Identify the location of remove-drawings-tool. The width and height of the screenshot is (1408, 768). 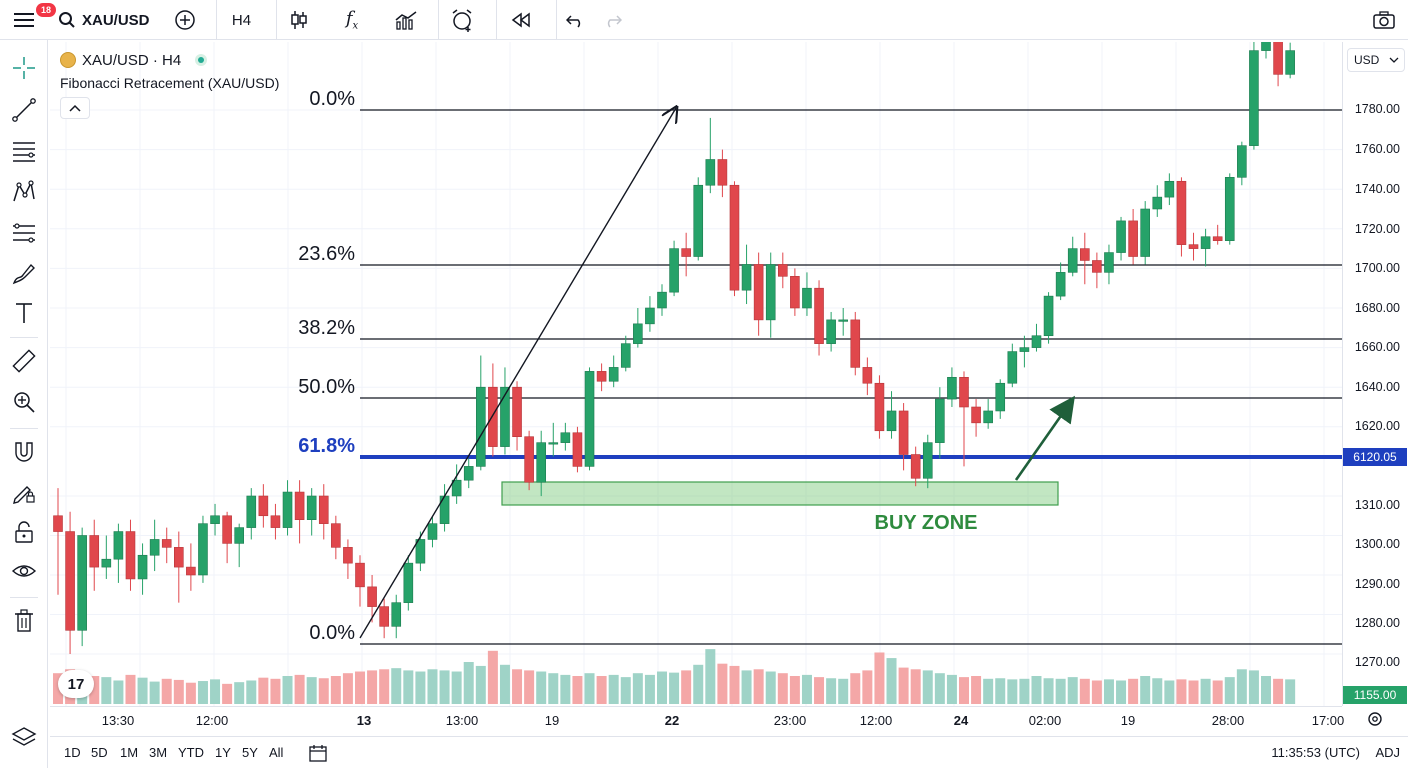
(24, 621).